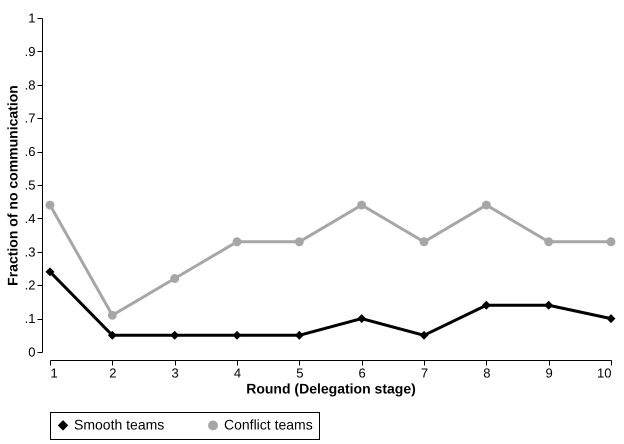 The height and width of the screenshot is (444, 624). I want to click on x-tick-label: 4, so click(238, 373).